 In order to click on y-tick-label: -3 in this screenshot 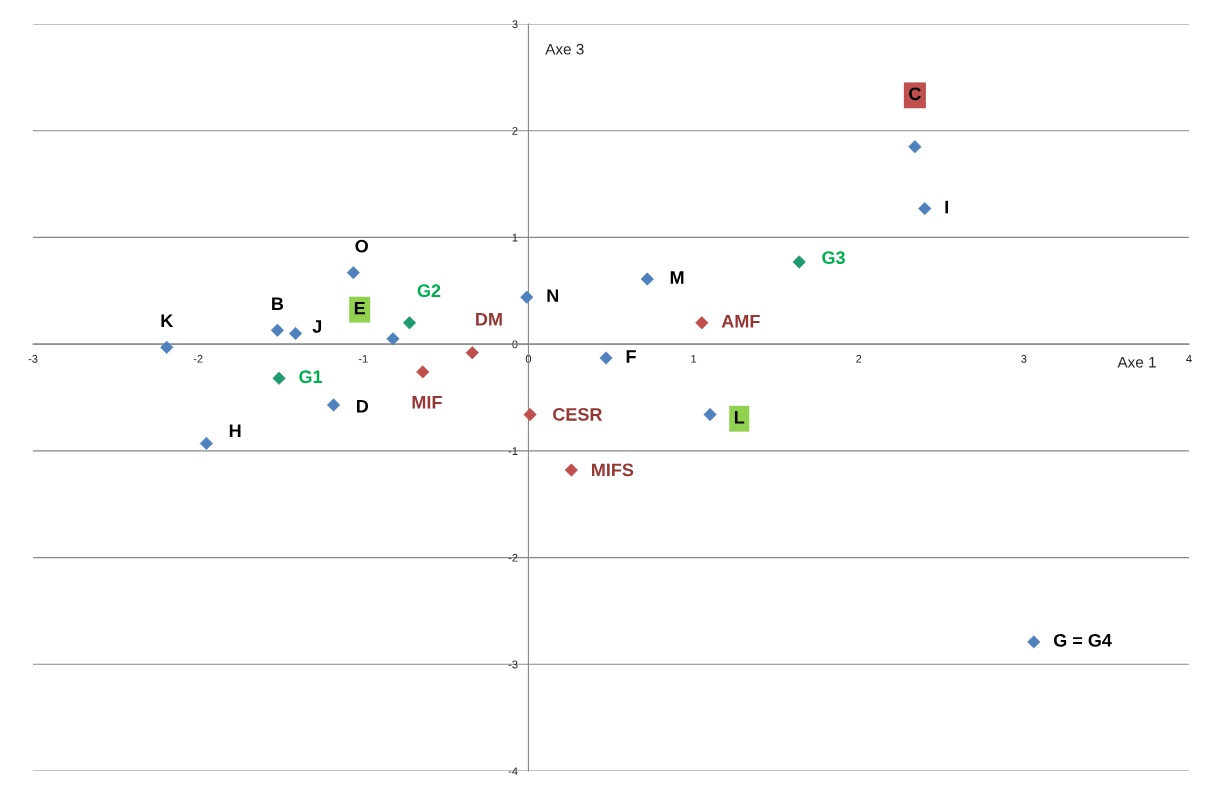, I will do `click(513, 664)`.